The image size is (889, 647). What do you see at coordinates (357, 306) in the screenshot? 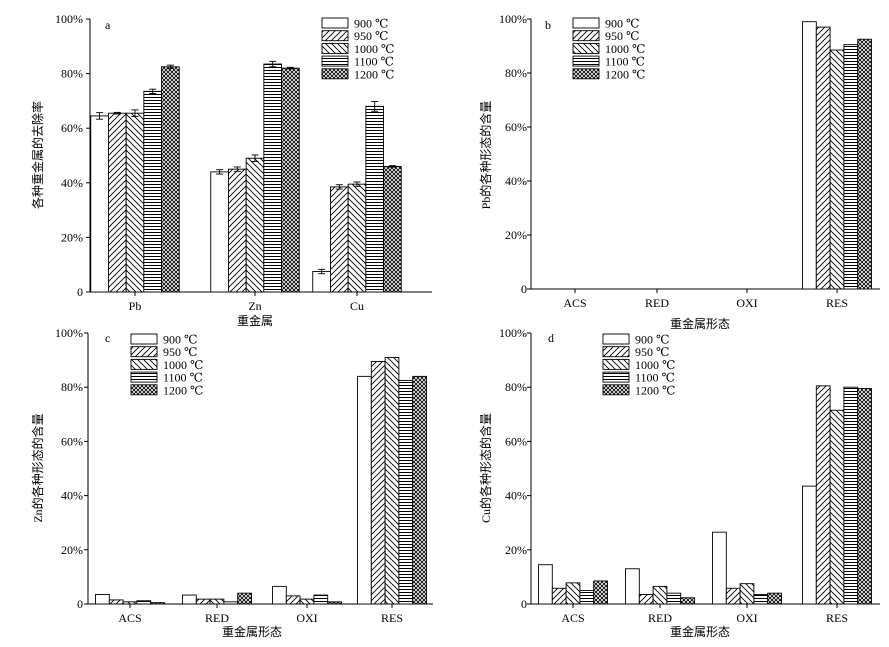
I see `x-tick-label: Cu` at bounding box center [357, 306].